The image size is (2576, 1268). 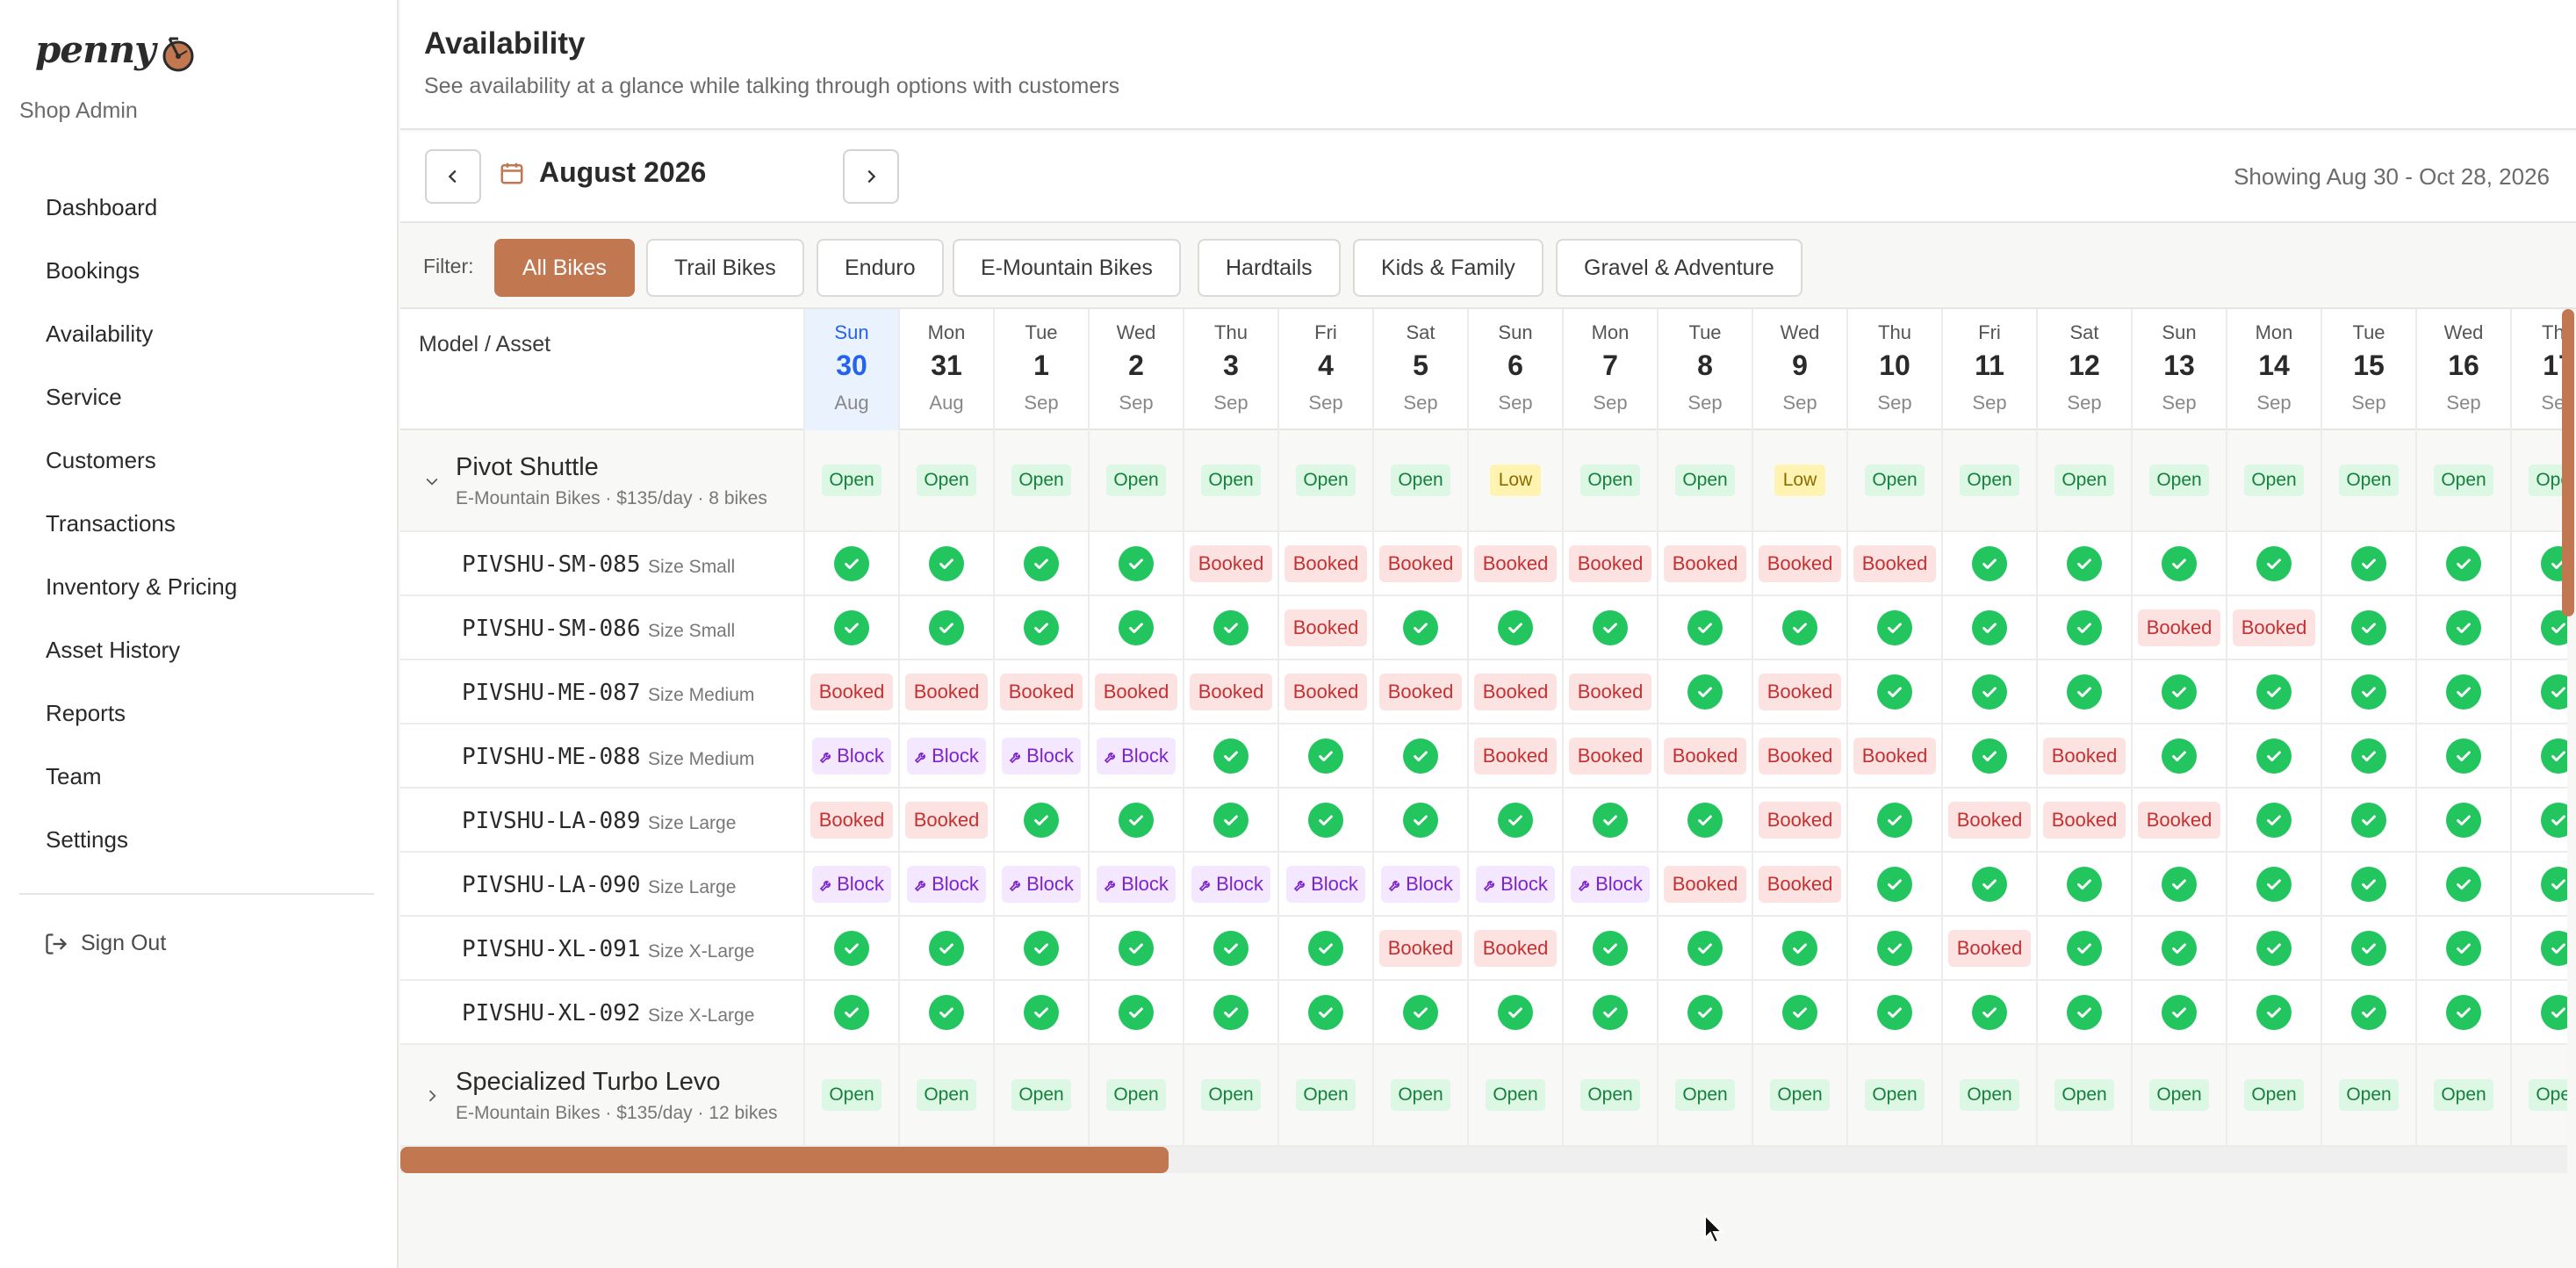 What do you see at coordinates (1067, 268) in the screenshot?
I see `filter-chip-e-mountain-bikes: E-Mountain Bikes` at bounding box center [1067, 268].